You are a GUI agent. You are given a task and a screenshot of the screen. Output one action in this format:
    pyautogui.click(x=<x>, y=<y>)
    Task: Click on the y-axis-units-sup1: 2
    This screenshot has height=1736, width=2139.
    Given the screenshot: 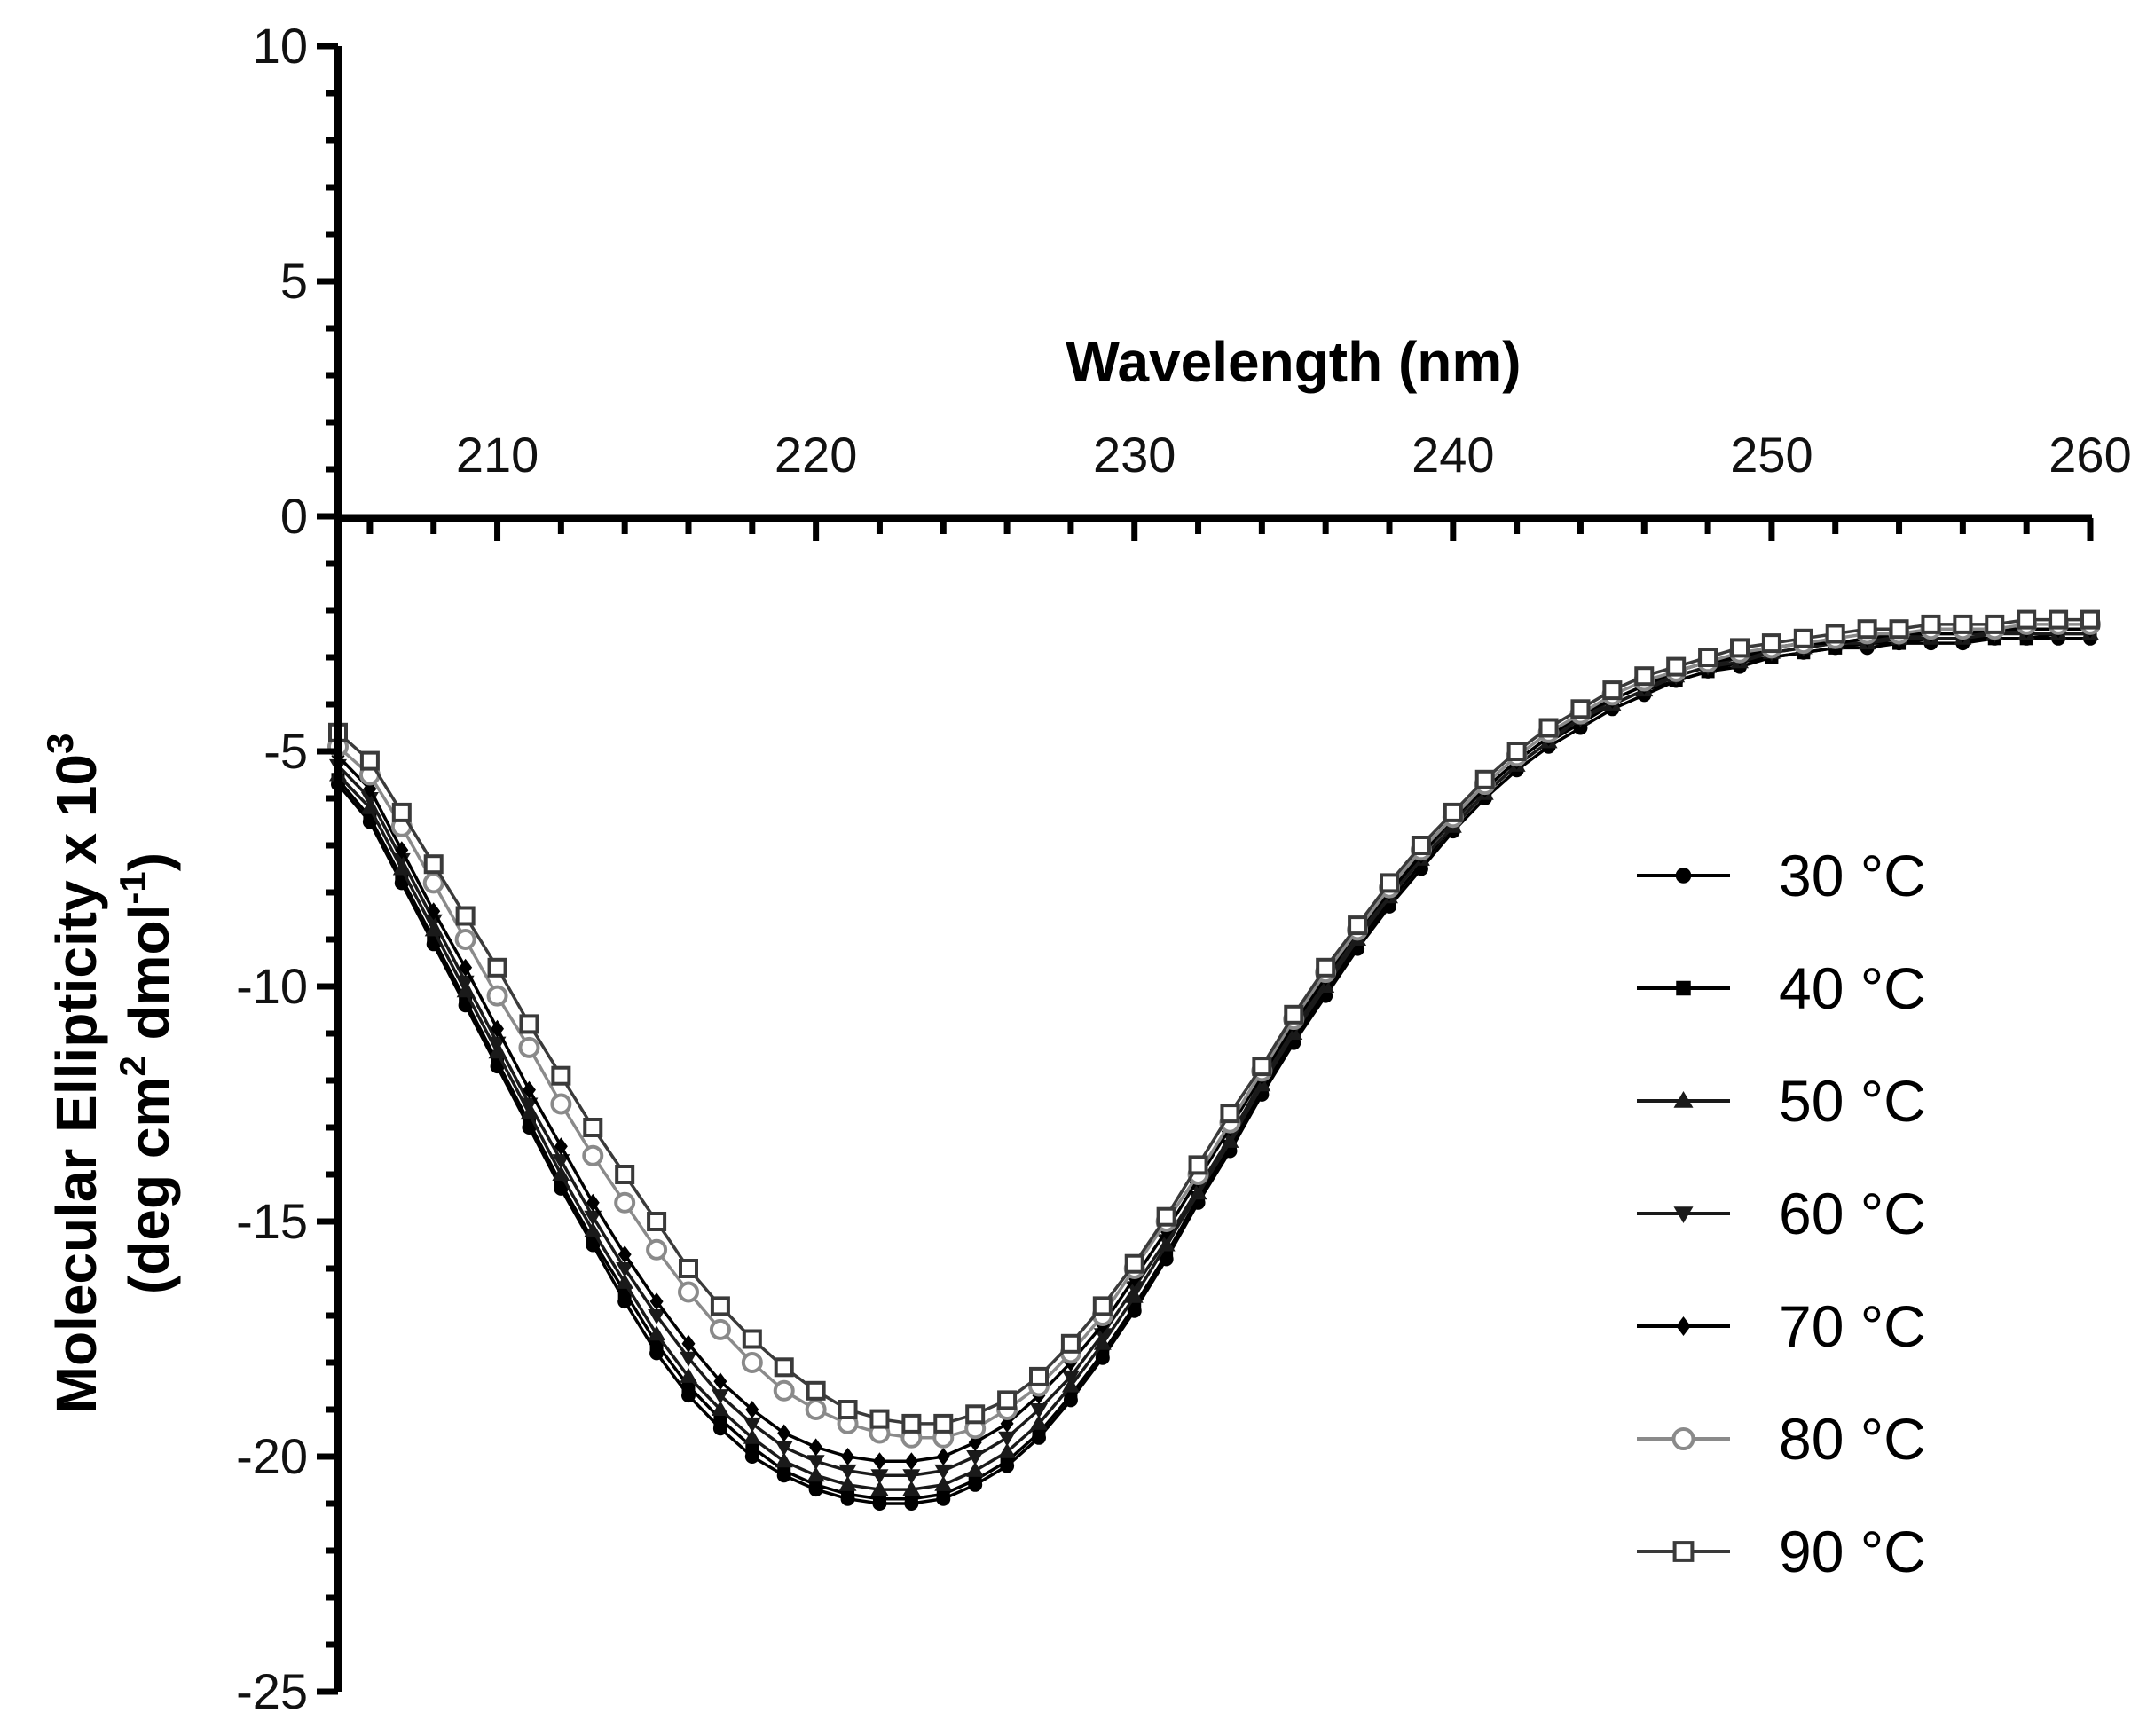 What is the action you would take?
    pyautogui.click(x=132, y=1066)
    